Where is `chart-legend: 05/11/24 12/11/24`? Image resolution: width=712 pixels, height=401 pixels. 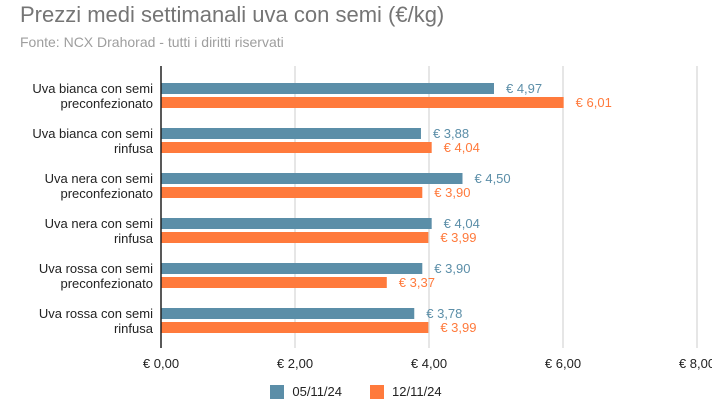
chart-legend: 05/11/24 12/11/24 is located at coordinates (356, 391).